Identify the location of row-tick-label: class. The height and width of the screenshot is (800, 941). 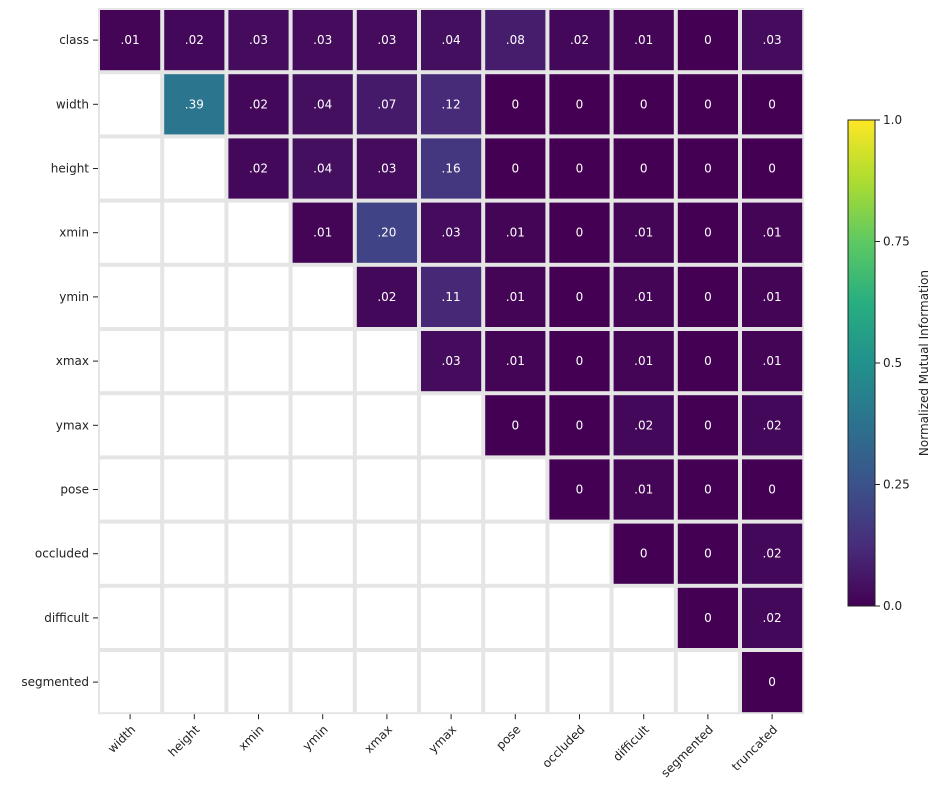
(74, 40).